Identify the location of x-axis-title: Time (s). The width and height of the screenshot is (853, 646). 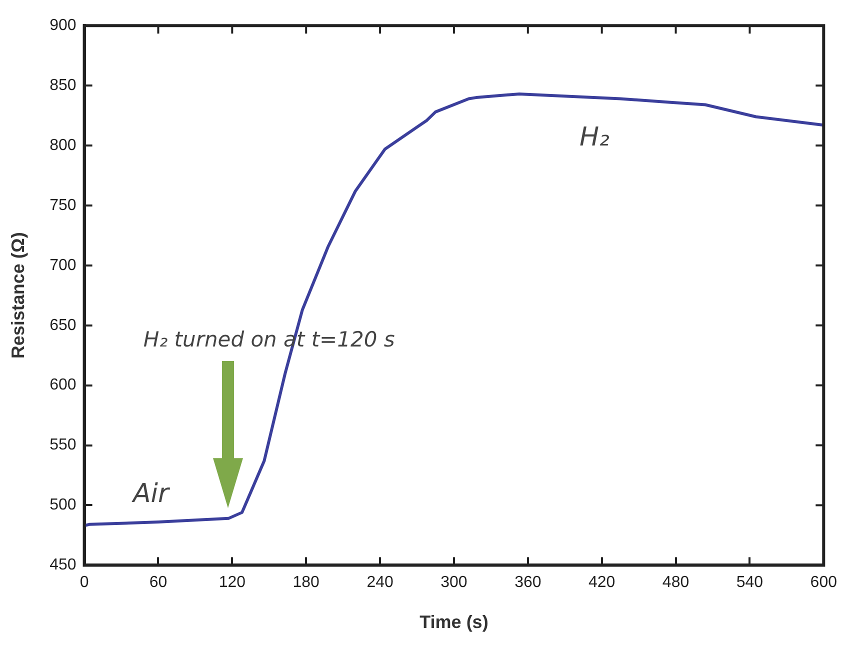
(454, 622).